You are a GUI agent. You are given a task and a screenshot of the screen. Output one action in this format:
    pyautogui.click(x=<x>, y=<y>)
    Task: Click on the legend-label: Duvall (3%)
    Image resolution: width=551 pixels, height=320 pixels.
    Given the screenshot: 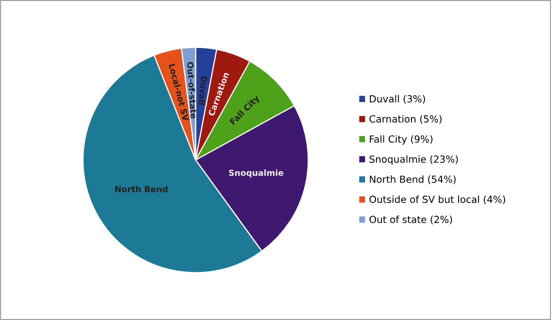 What is the action you would take?
    pyautogui.click(x=397, y=99)
    